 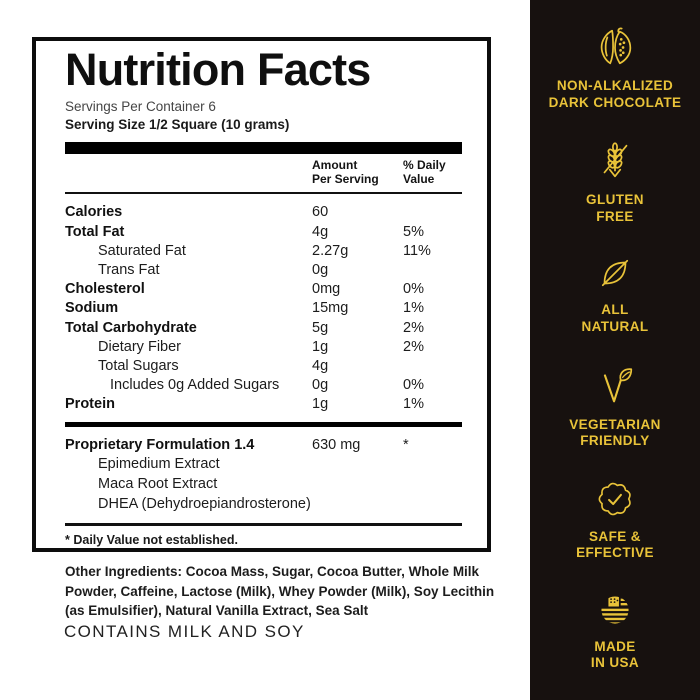 What do you see at coordinates (160, 444) in the screenshot?
I see `proprietary-name: Proprietary Formulation 1.4` at bounding box center [160, 444].